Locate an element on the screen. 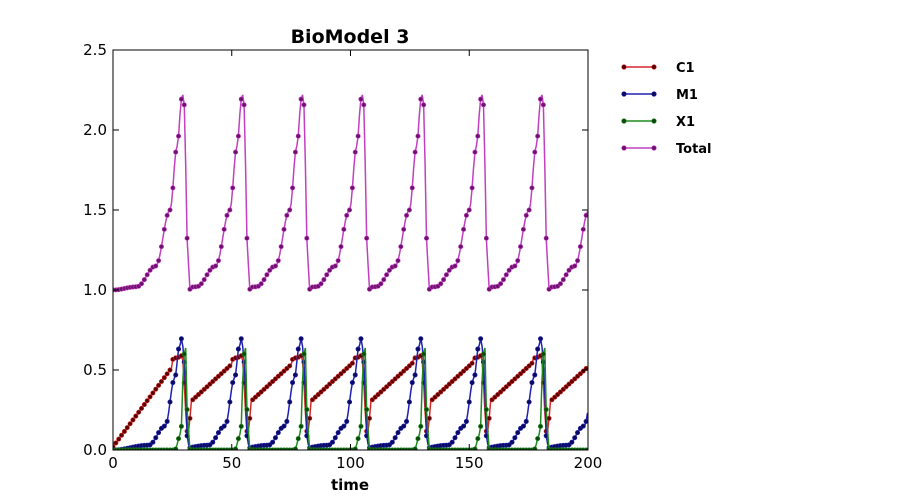 The height and width of the screenshot is (500, 900). x-tick-label: 100 is located at coordinates (350, 463).